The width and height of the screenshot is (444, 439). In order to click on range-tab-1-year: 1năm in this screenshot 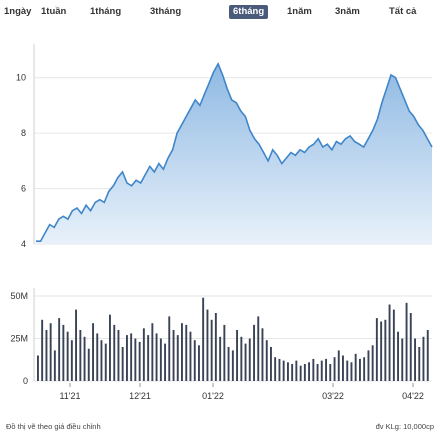, I will do `click(299, 11)`.